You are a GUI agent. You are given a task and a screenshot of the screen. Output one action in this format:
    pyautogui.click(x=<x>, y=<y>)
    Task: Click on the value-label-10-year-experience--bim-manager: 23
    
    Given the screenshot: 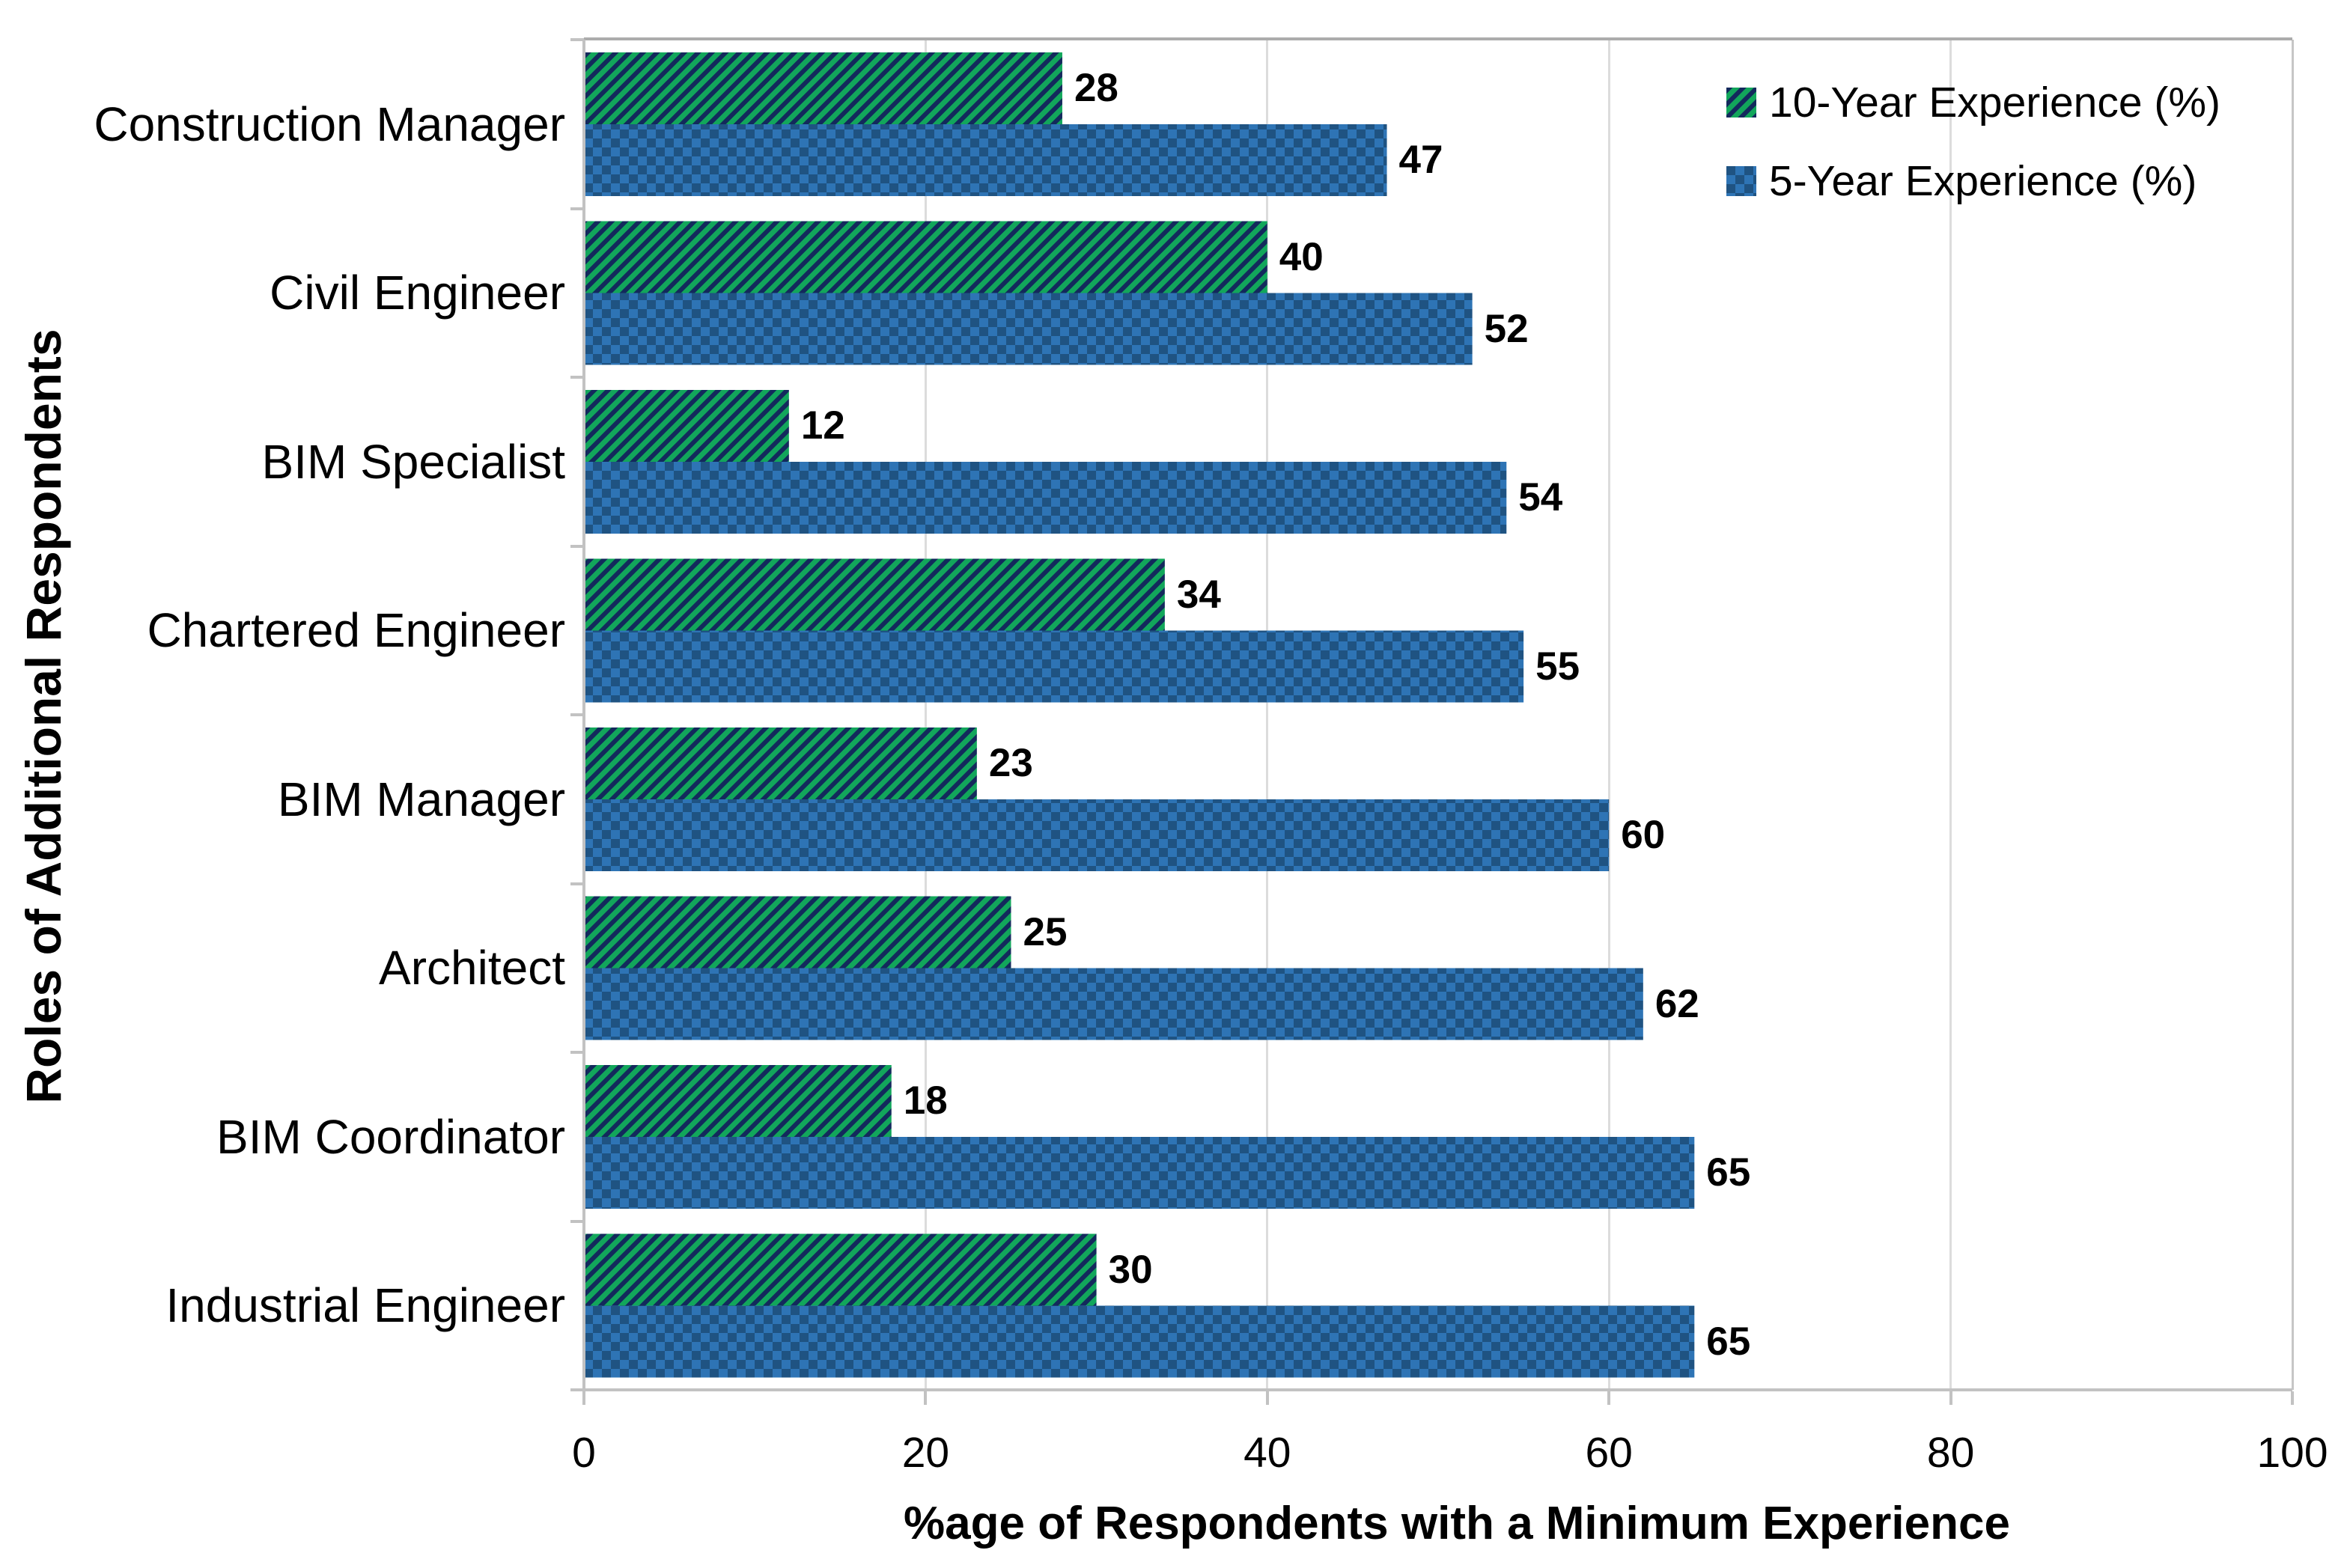 What is the action you would take?
    pyautogui.click(x=1010, y=763)
    